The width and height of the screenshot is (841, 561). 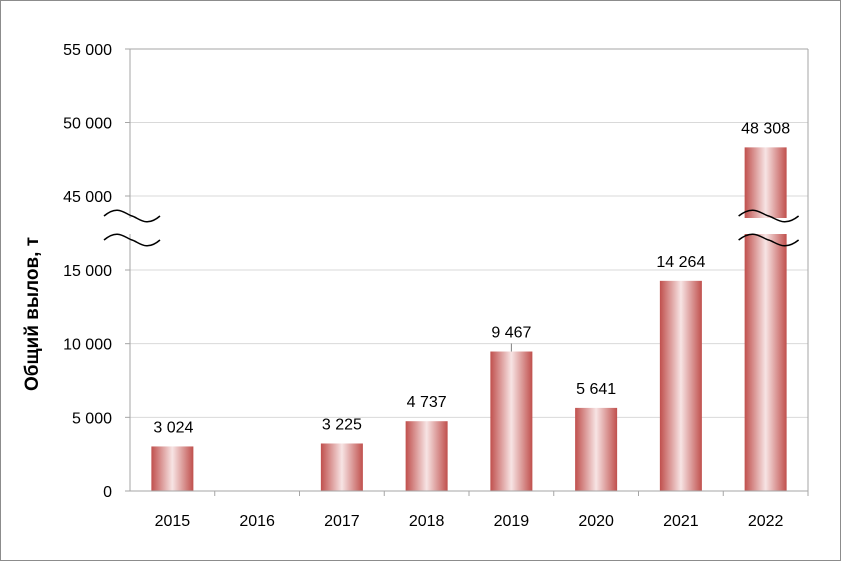 I want to click on y-tick-label: 15 000, so click(x=87, y=271).